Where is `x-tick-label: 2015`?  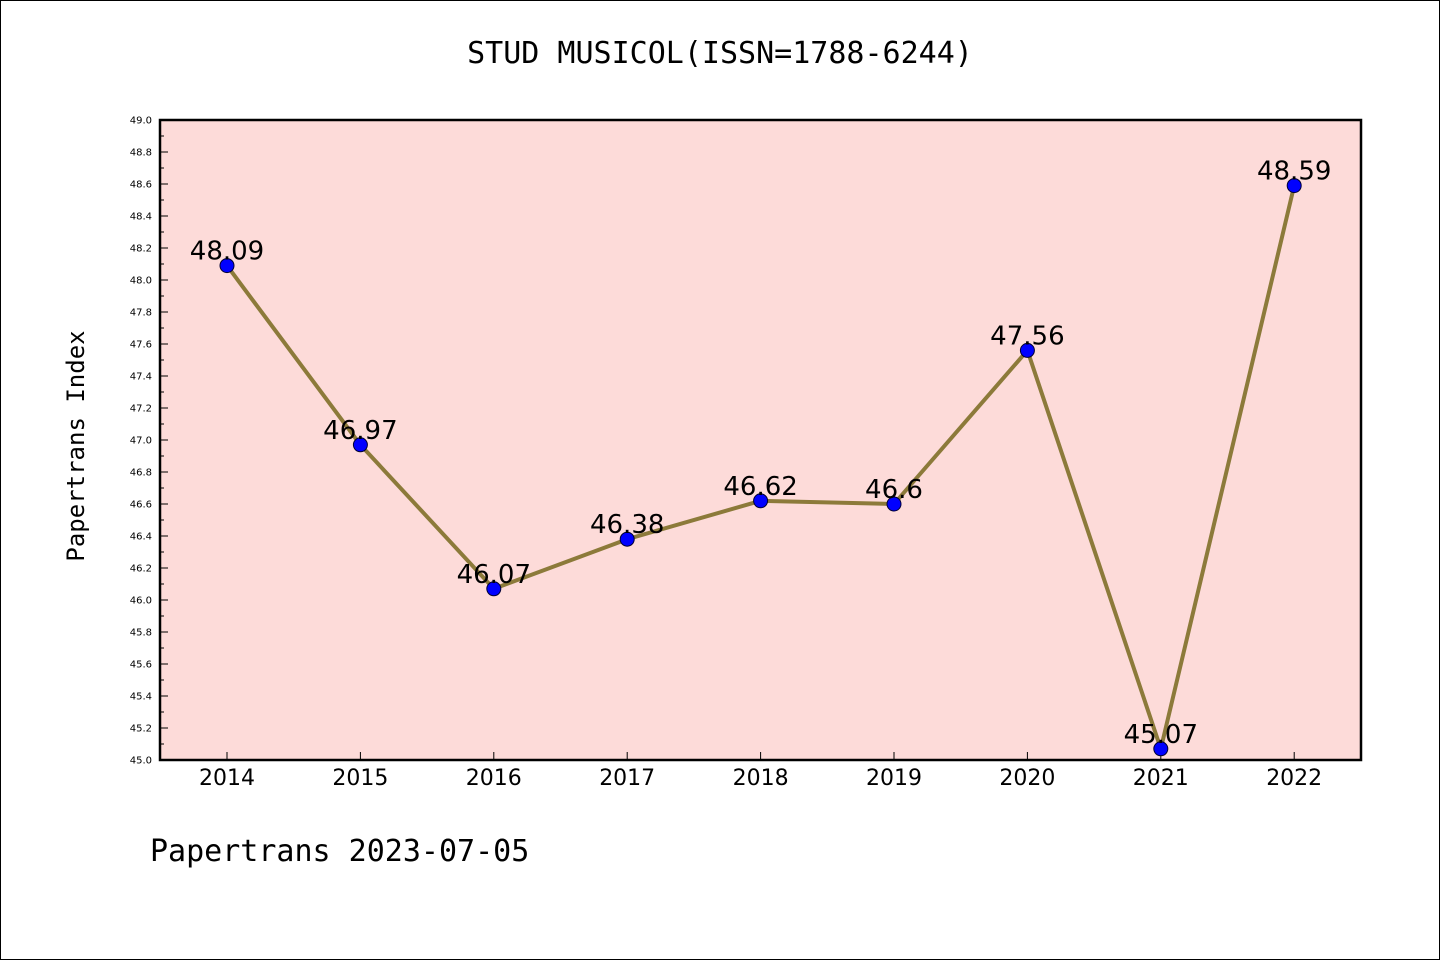 x-tick-label: 2015 is located at coordinates (360, 778).